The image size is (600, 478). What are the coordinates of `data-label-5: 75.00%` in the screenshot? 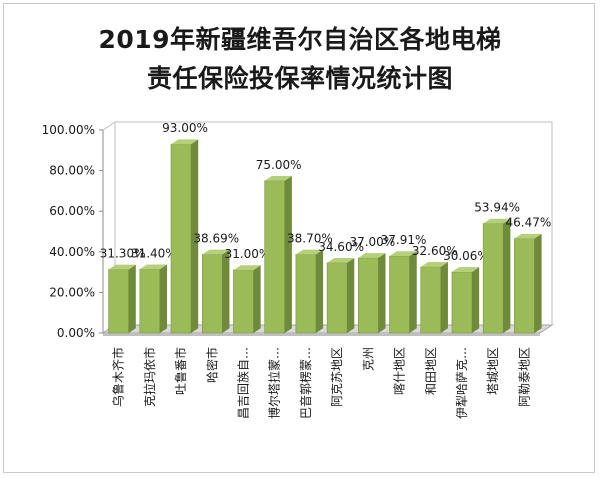 It's located at (279, 165).